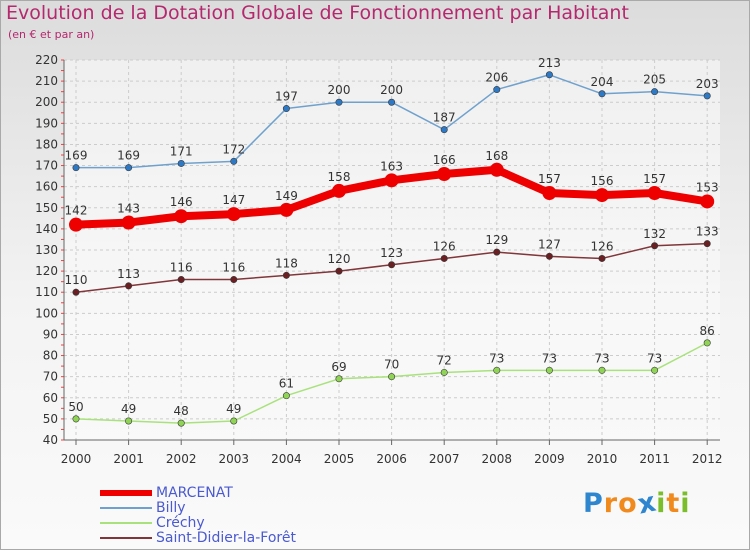 The width and height of the screenshot is (750, 550). Describe the element at coordinates (602, 82) in the screenshot. I see `data-label: 204` at that location.